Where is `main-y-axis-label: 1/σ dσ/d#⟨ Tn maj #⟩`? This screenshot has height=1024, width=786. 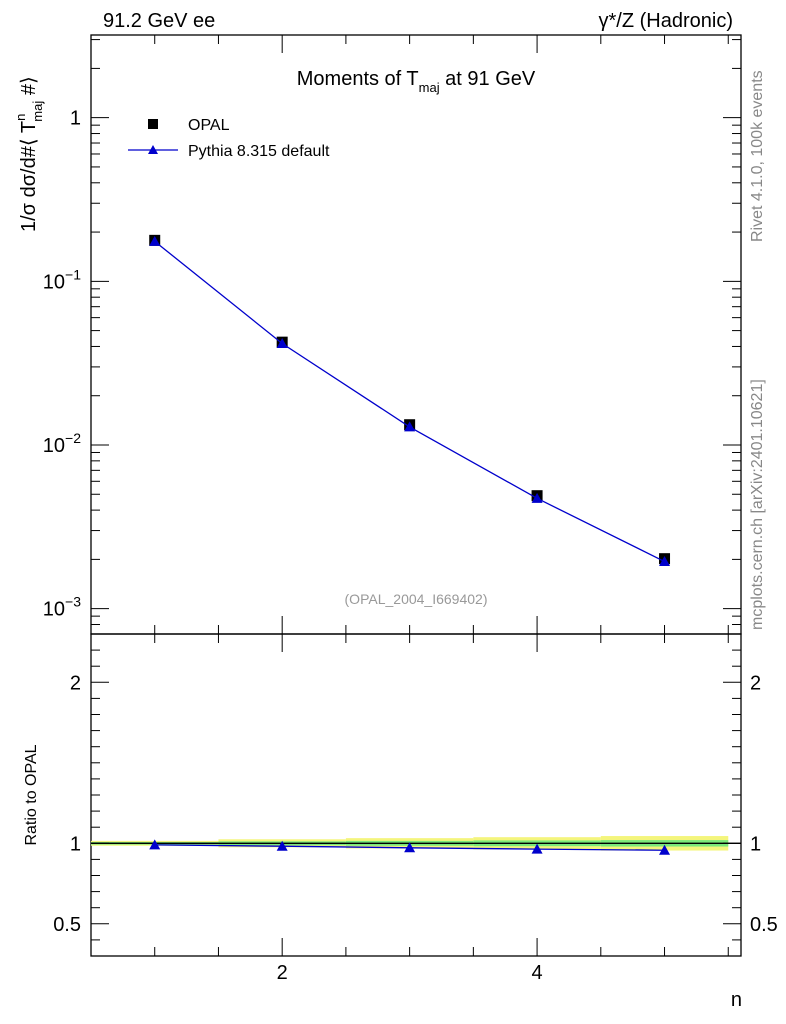 main-y-axis-label: 1/σ dσ/d#⟨ Tn maj #⟩ is located at coordinates (29, 154).